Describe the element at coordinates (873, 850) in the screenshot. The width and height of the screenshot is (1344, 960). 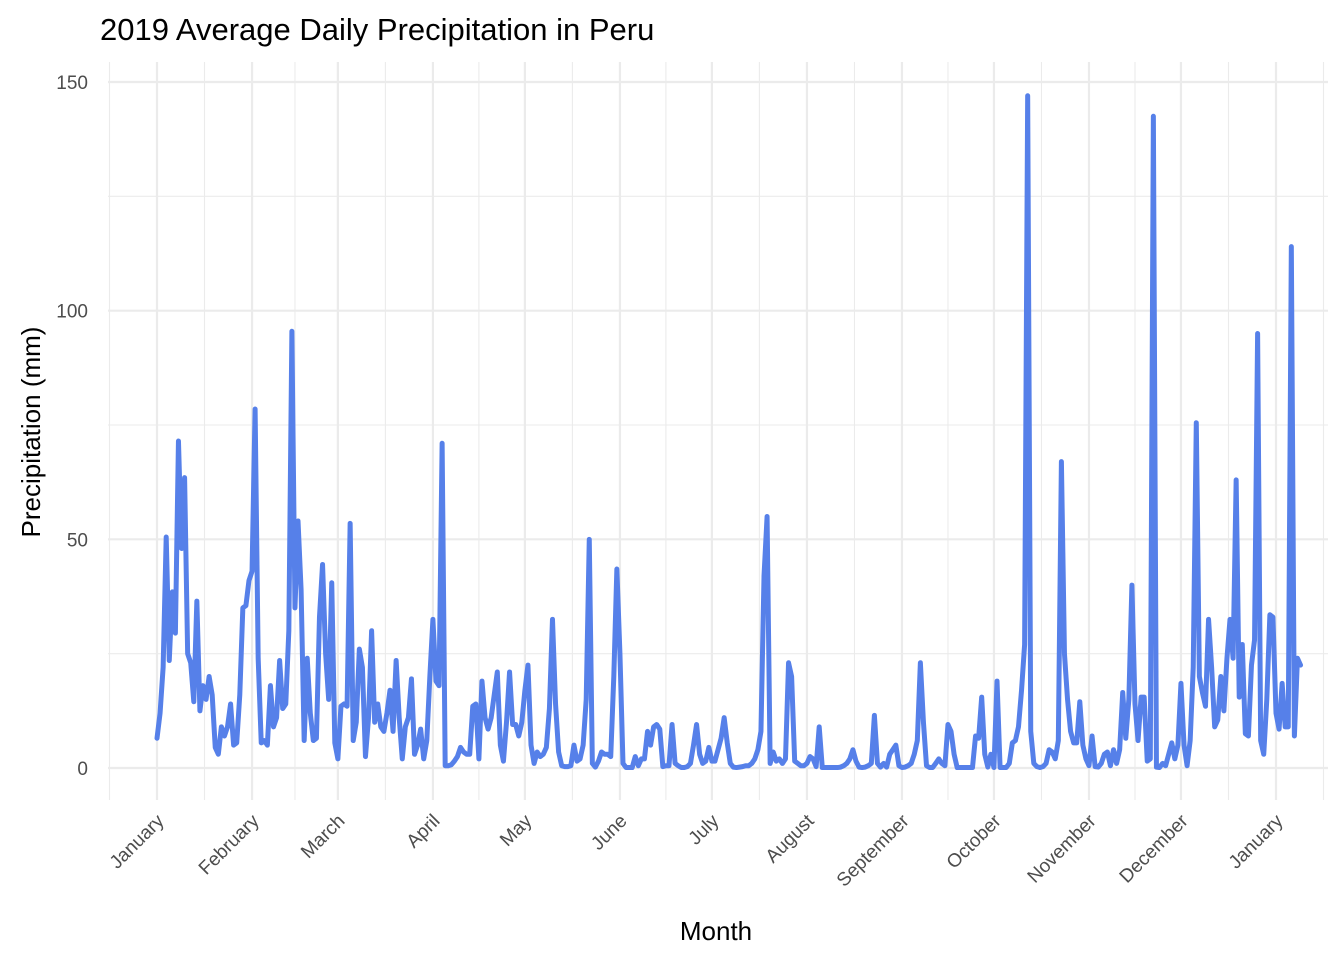
I see `x-tick-label: September` at that location.